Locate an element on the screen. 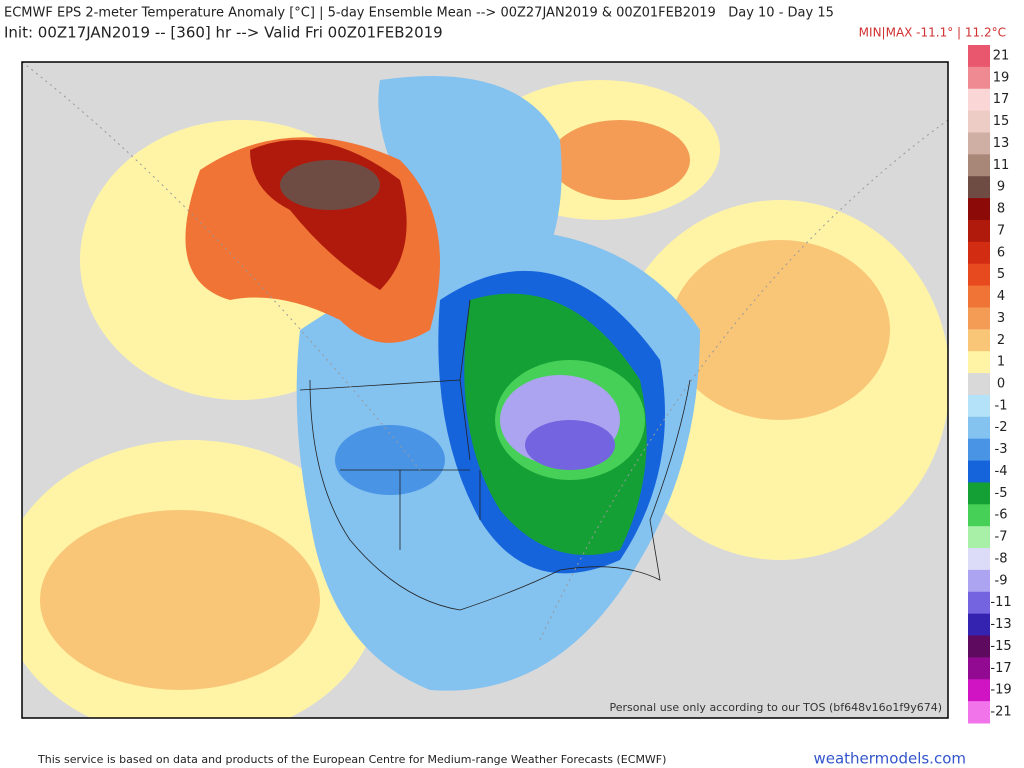 This screenshot has height=768, width=1024. colorbar-label: -15 is located at coordinates (1000, 646).